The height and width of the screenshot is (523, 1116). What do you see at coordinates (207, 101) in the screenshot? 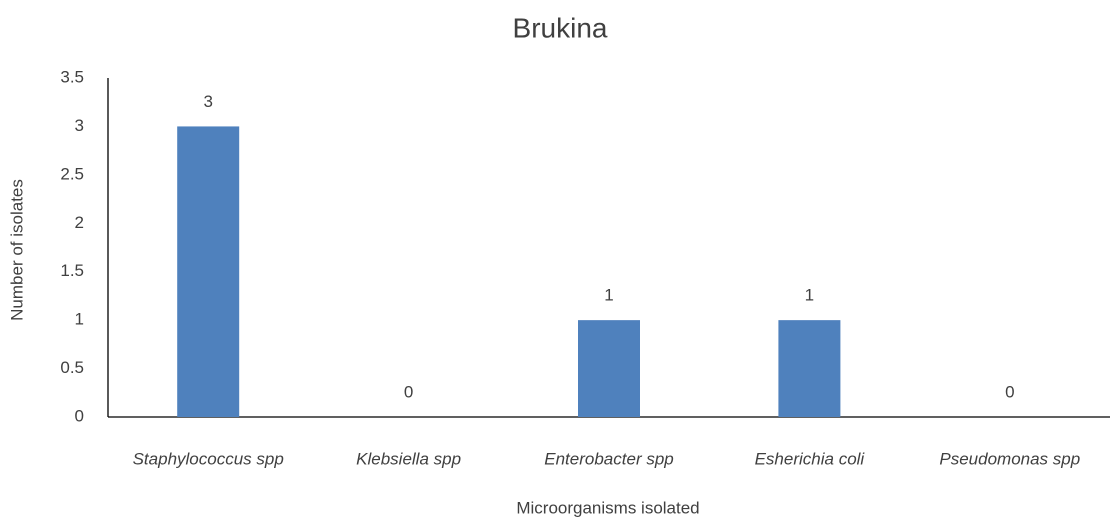
I see `data-label: 3` at bounding box center [207, 101].